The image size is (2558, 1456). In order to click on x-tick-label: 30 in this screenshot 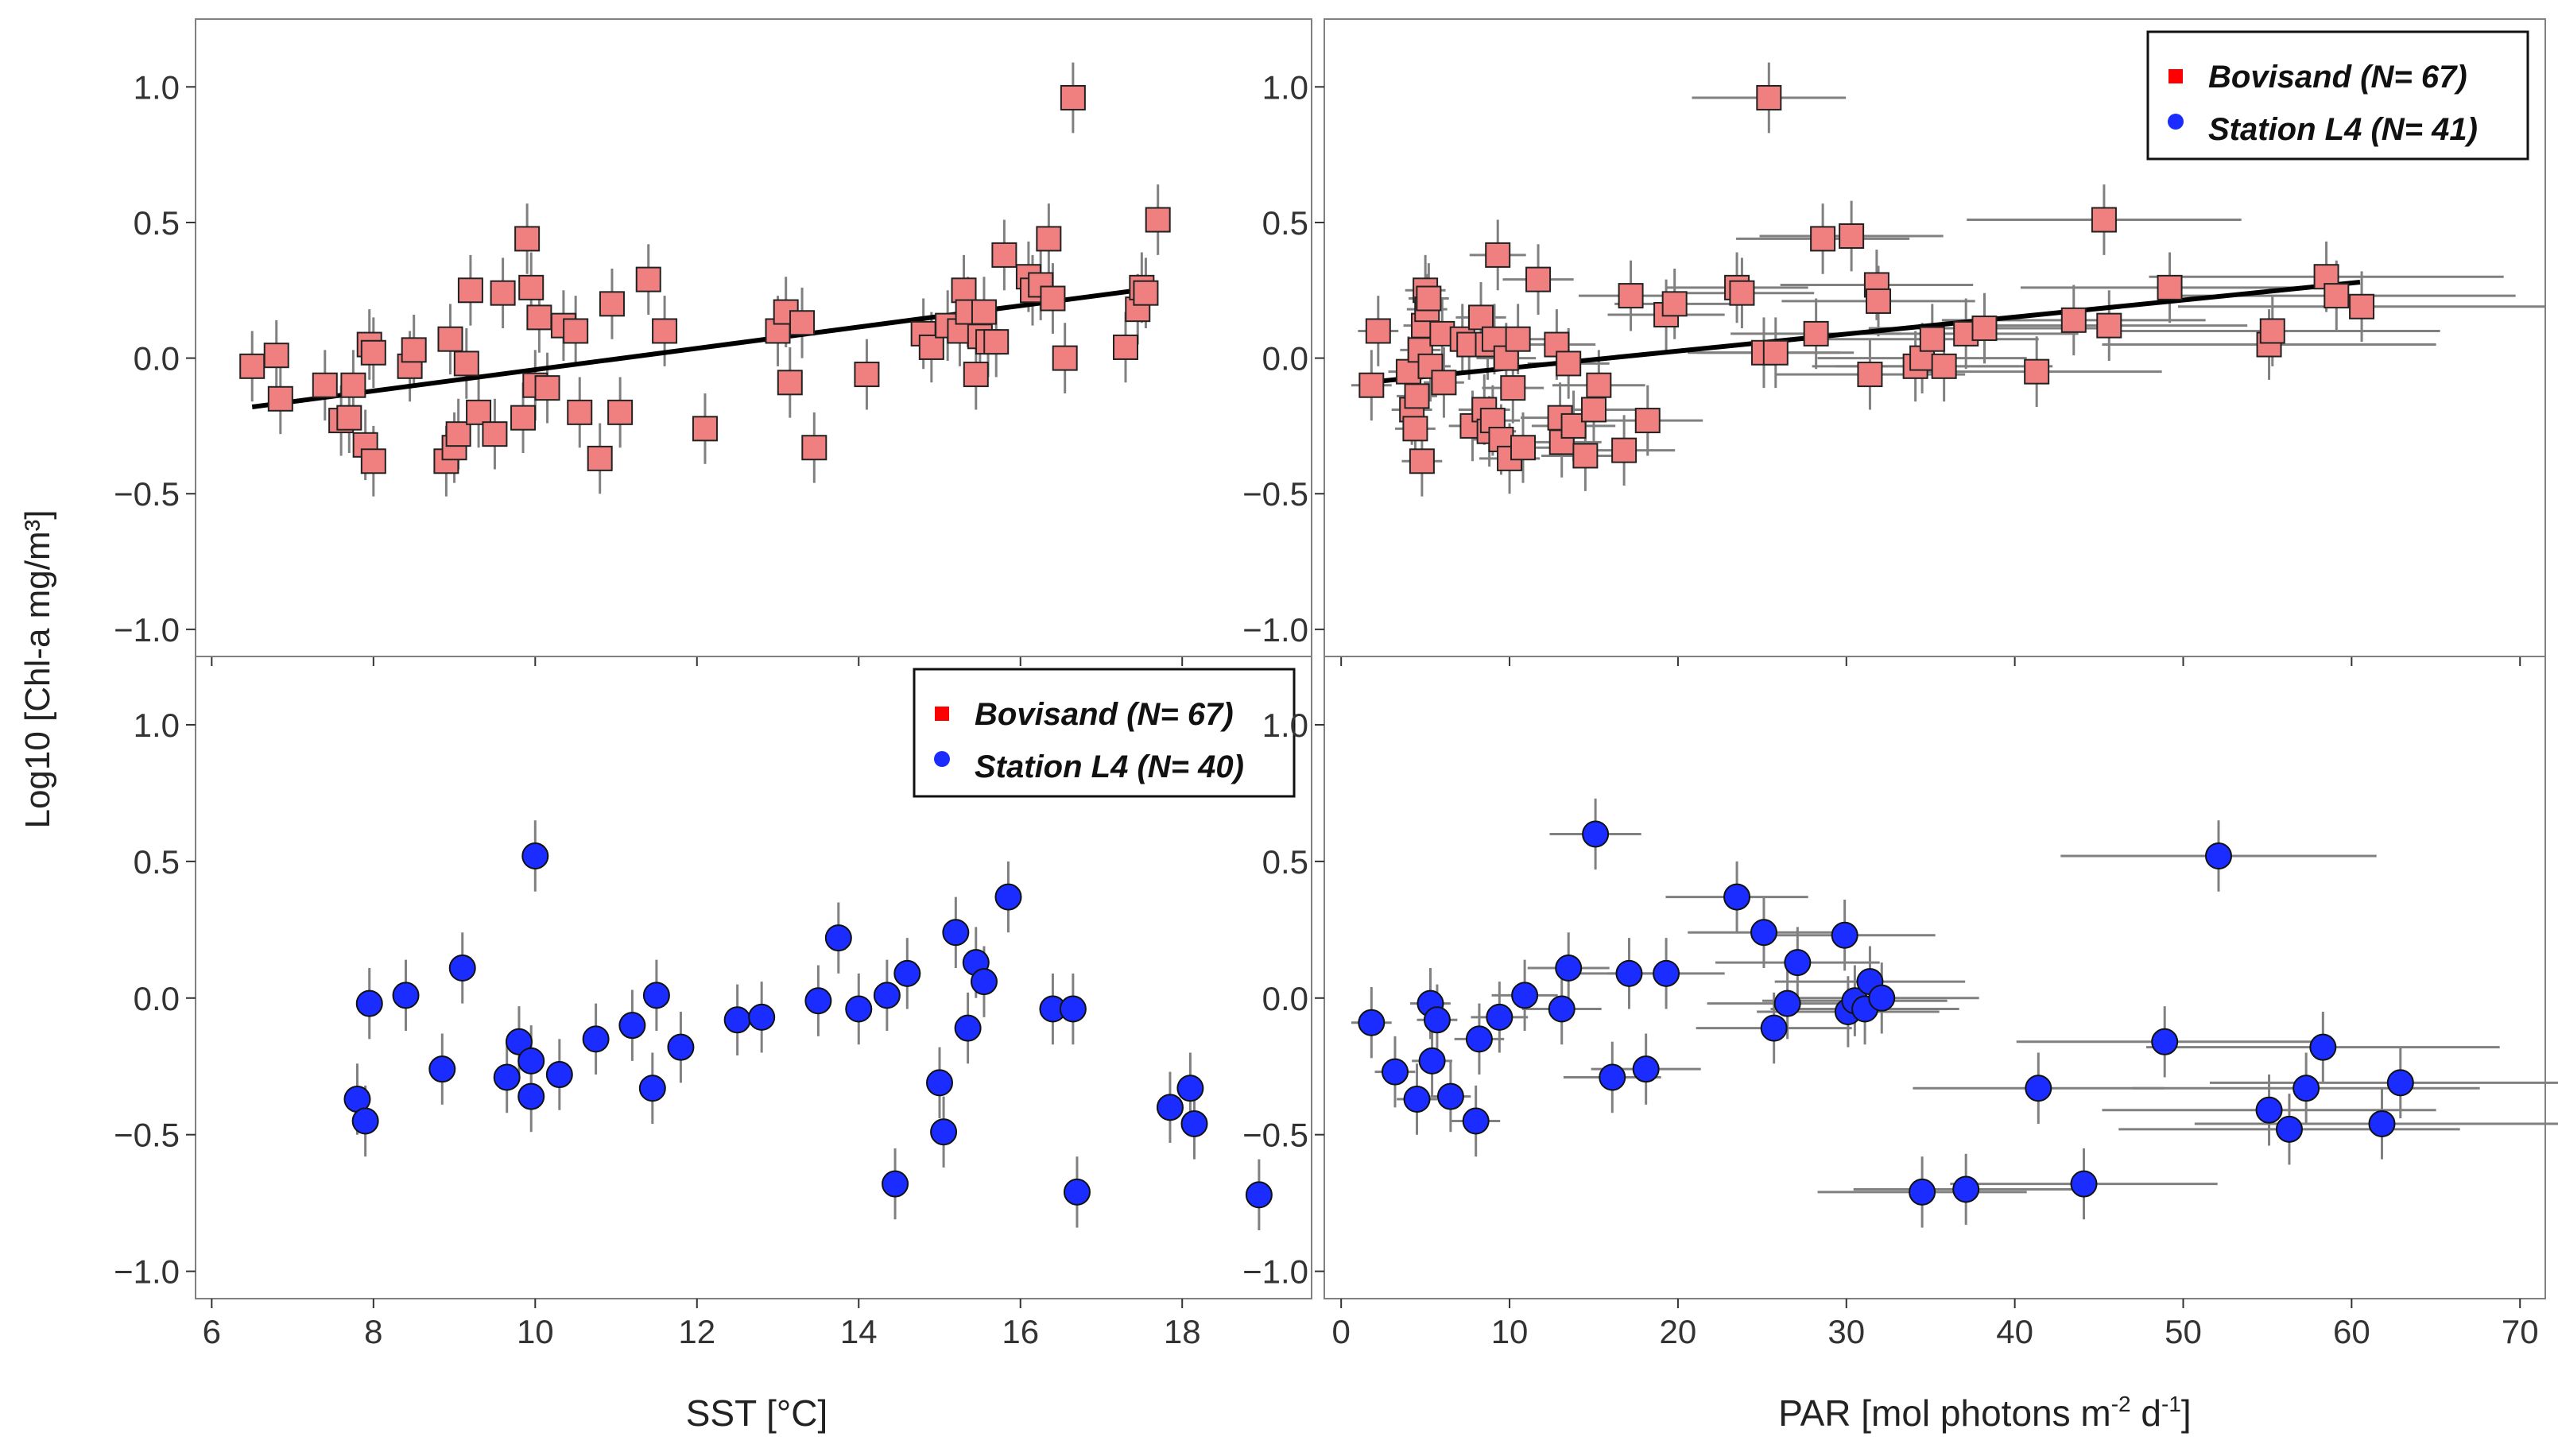, I will do `click(1846, 1331)`.